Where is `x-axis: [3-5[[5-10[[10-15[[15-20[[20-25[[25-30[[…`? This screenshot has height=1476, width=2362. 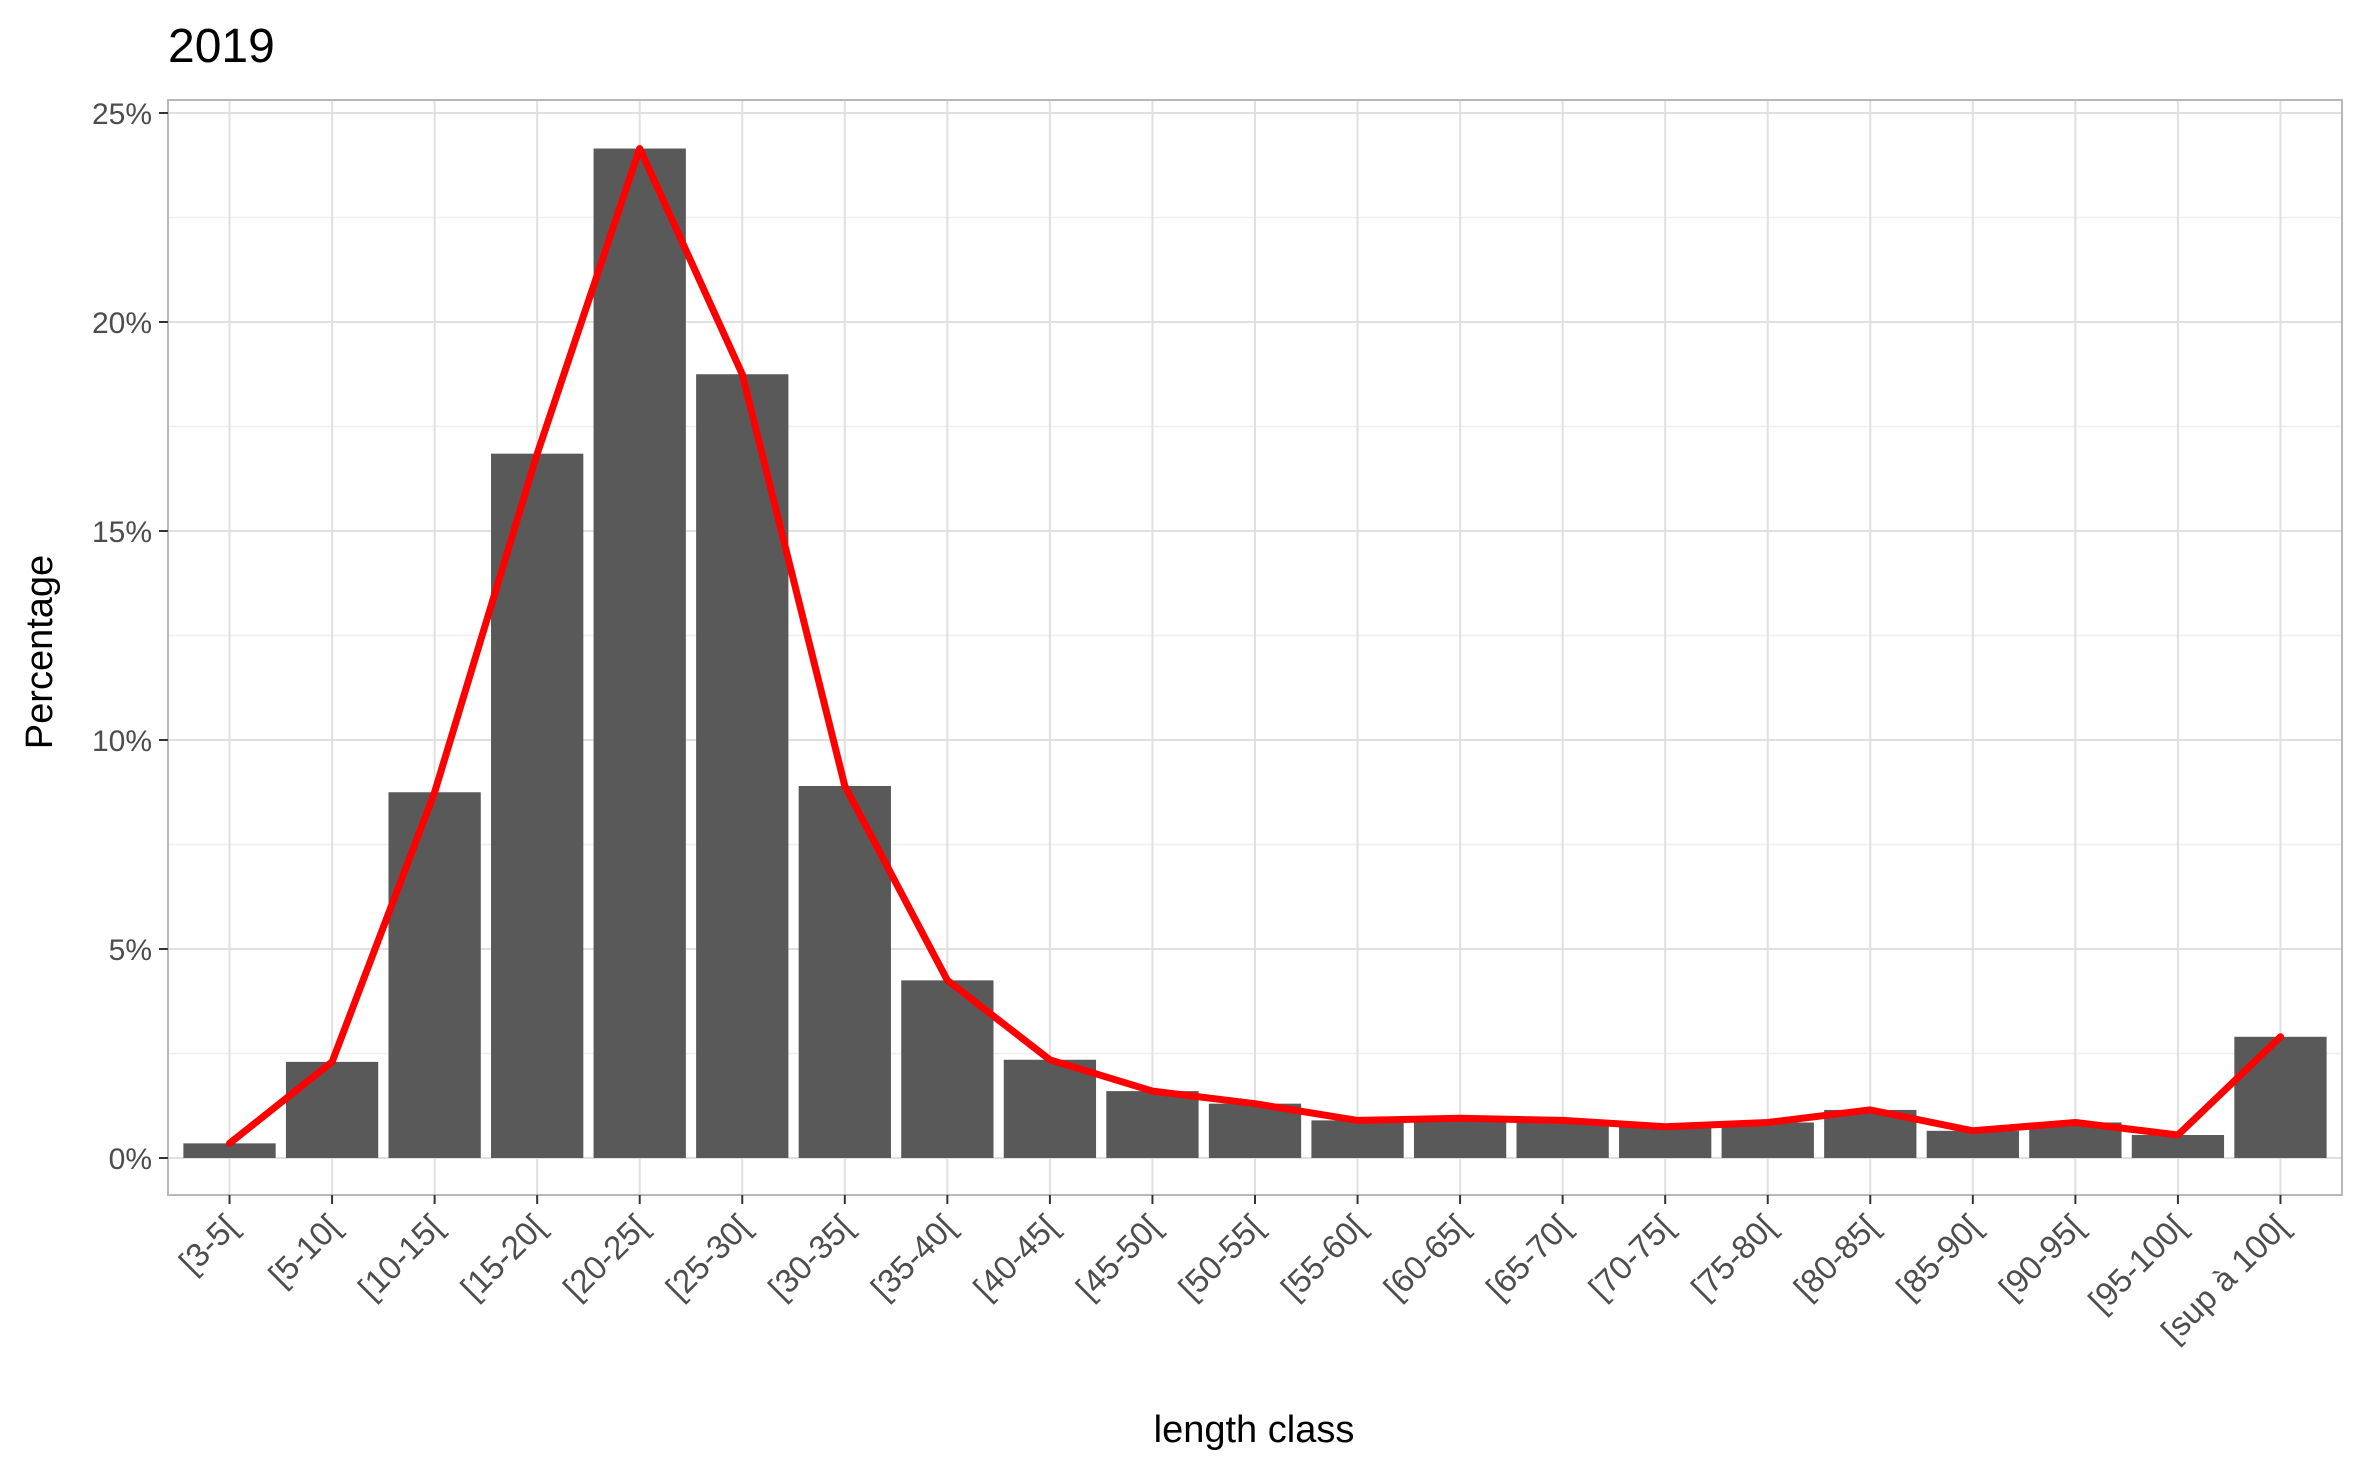
x-axis: [3-5[[5-10[[10-15[[15-20[[20-25[[25-30[[… is located at coordinates (1233, 1272).